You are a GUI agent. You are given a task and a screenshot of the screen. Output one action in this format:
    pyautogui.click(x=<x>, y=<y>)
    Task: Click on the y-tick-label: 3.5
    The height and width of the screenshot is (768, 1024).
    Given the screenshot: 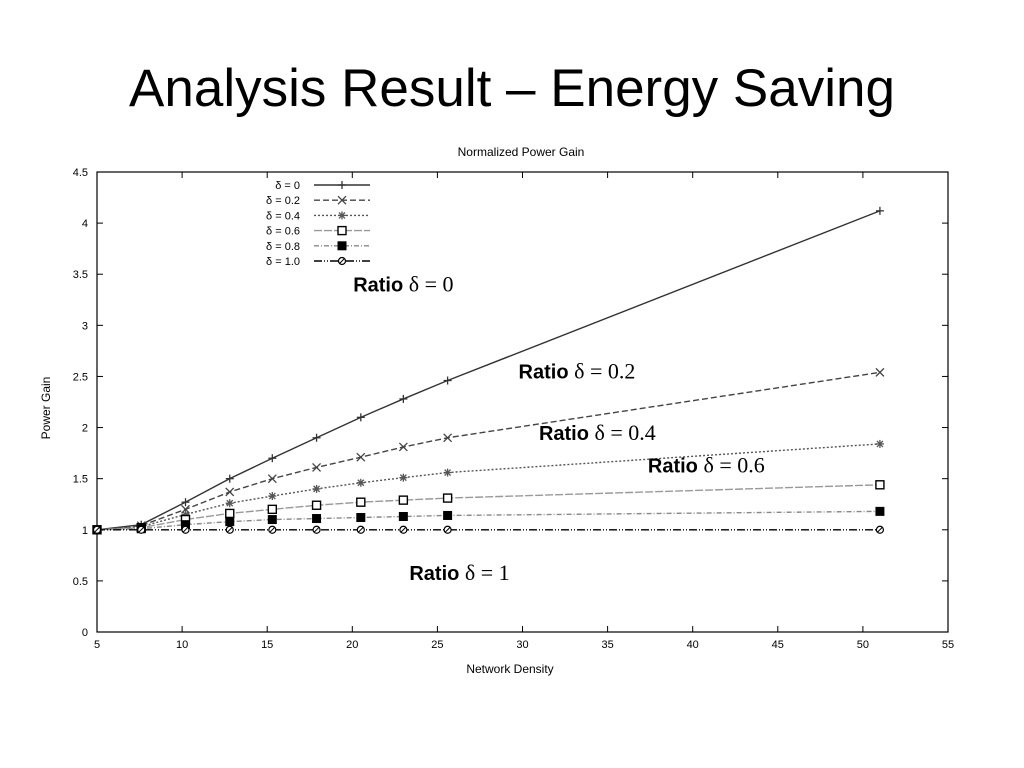 What is the action you would take?
    pyautogui.click(x=80, y=275)
    